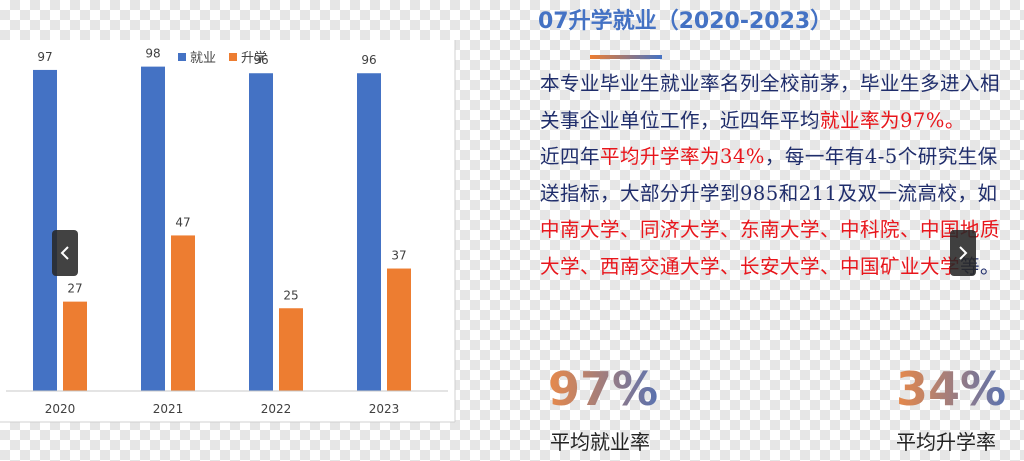  I want to click on description-part: ，每一年有4-5个研究生保送指标，大部分升学到985和211及双一流高校，如, so click(769, 175).